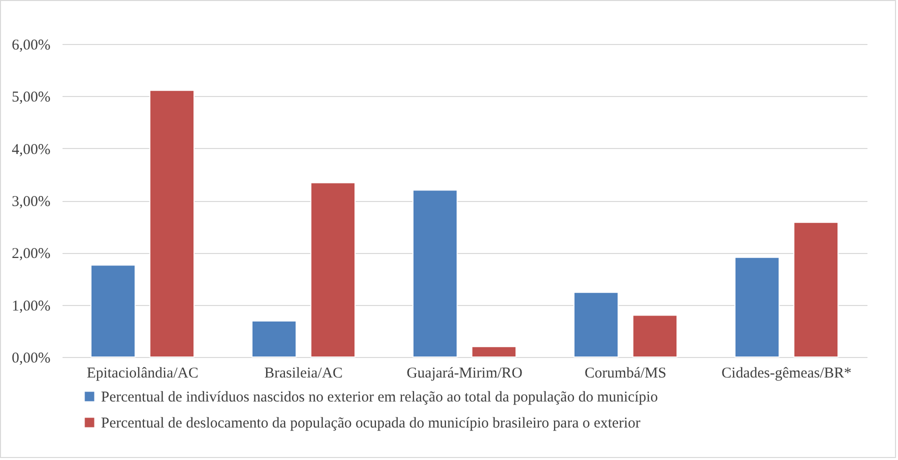 The width and height of the screenshot is (898, 460). I want to click on y-tick-label: 3,00%, so click(31, 202).